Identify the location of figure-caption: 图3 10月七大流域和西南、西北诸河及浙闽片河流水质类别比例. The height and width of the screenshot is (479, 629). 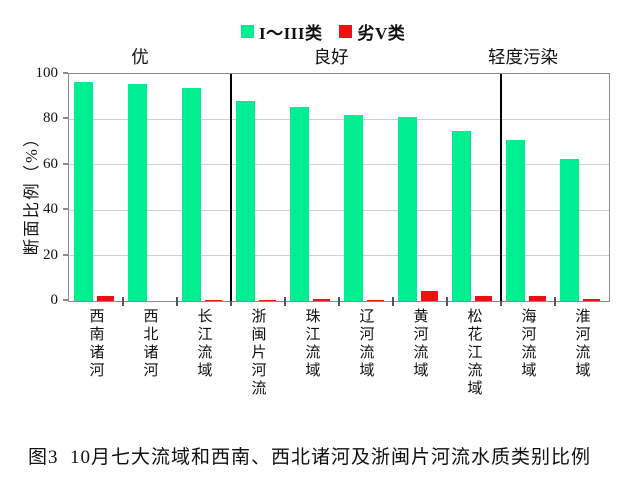
(310, 457).